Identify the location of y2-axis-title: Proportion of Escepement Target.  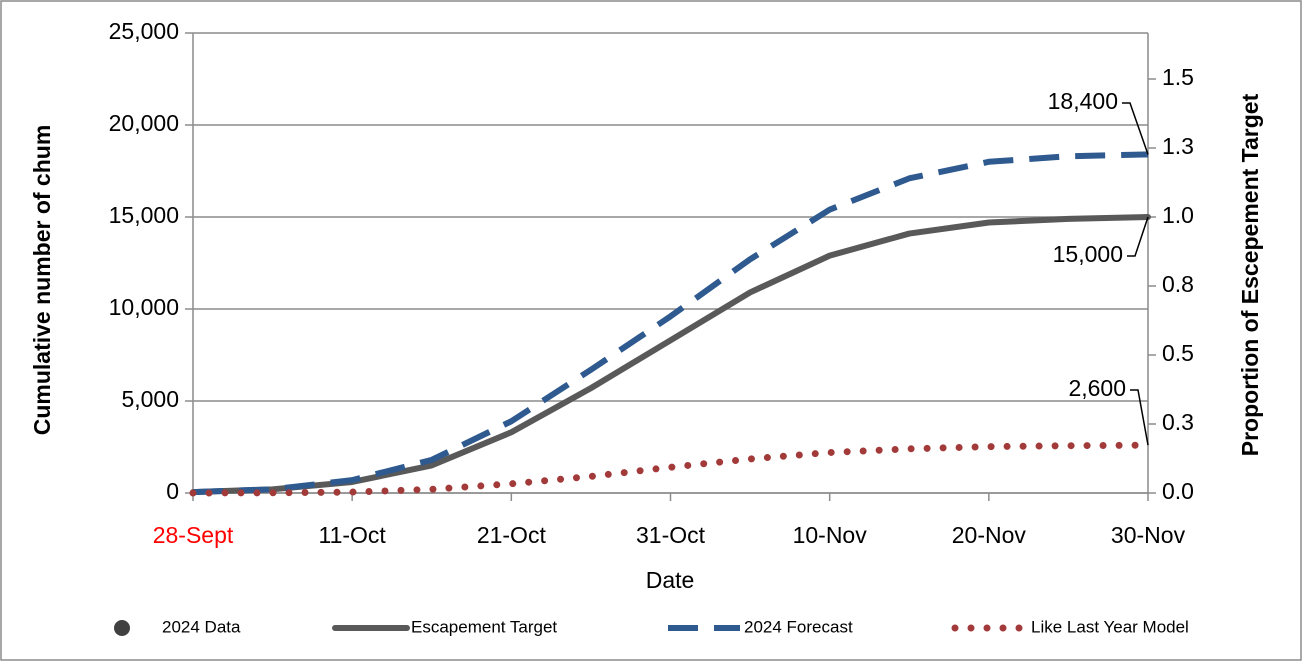
(1250, 274).